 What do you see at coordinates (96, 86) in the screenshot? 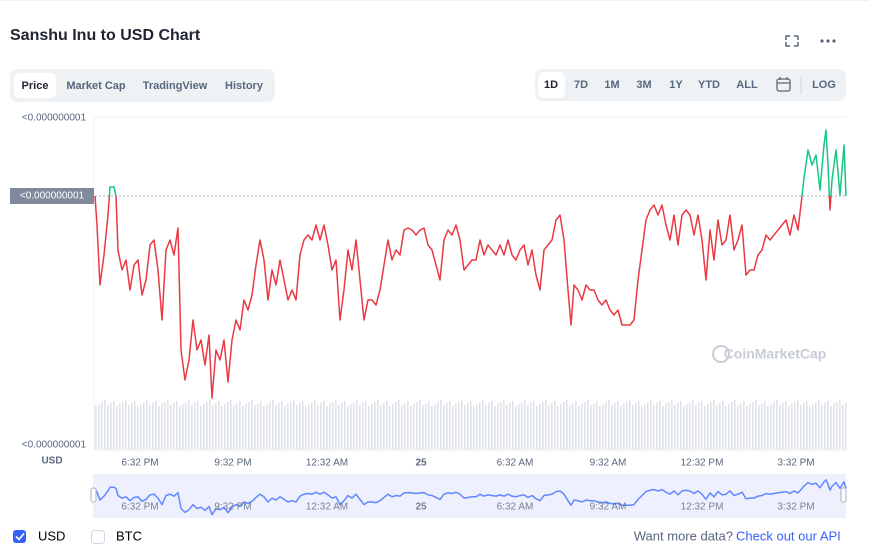
I see `tab: Market Cap` at bounding box center [96, 86].